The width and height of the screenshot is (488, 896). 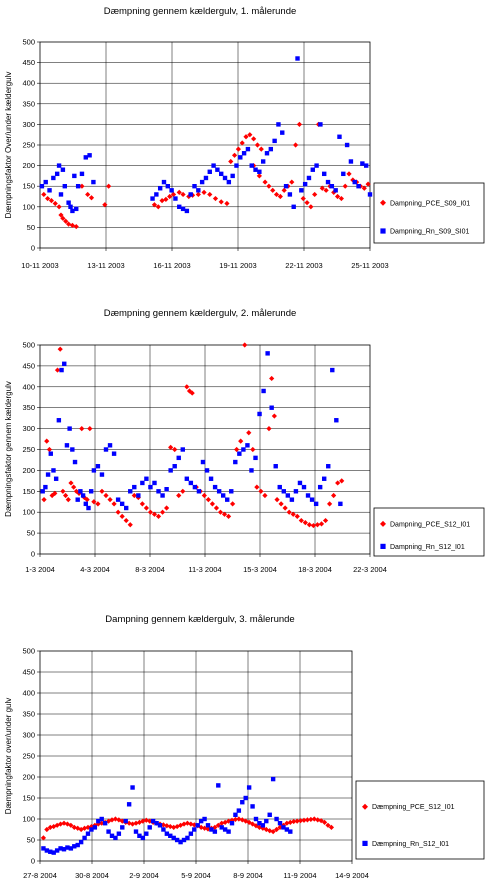 I want to click on y-tick-label: 100, so click(x=28, y=819).